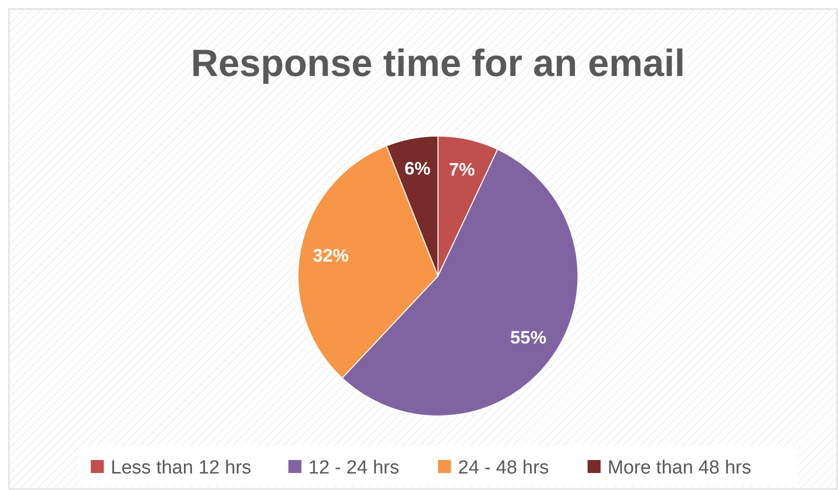  What do you see at coordinates (417, 168) in the screenshot?
I see `data-label: 6%` at bounding box center [417, 168].